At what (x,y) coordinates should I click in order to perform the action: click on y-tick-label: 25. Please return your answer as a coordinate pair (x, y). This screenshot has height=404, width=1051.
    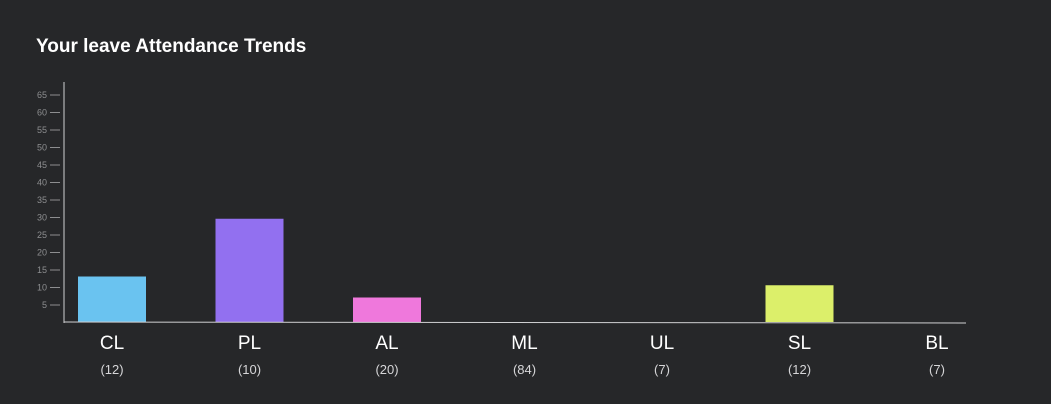
    Looking at the image, I should click on (42, 235).